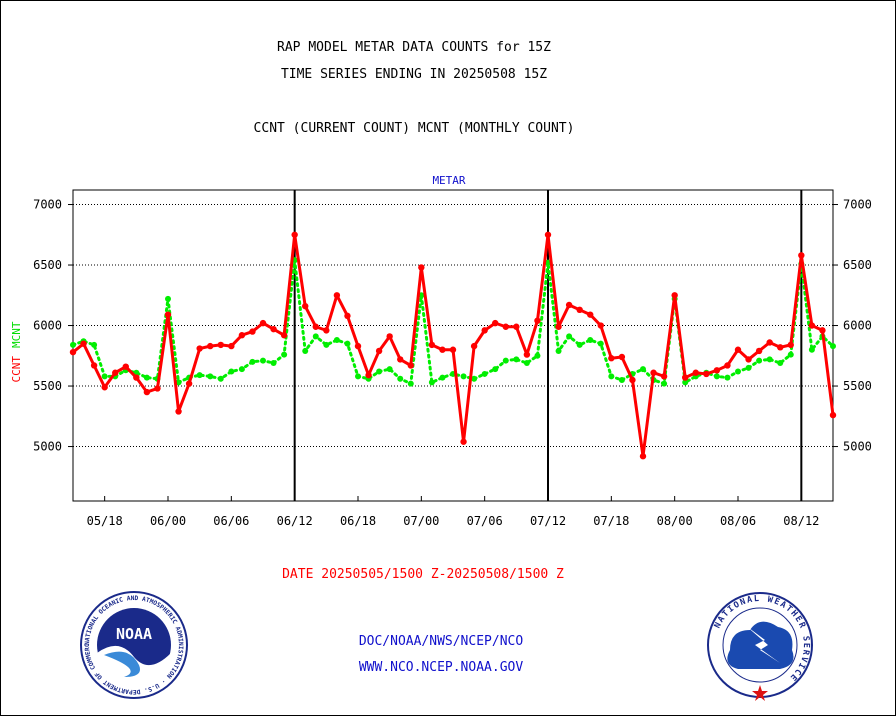 This screenshot has width=896, height=716. Describe the element at coordinates (441, 667) in the screenshot. I see `footer-url: WWW.NCO.NCEP.NOAA.GOV` at that location.